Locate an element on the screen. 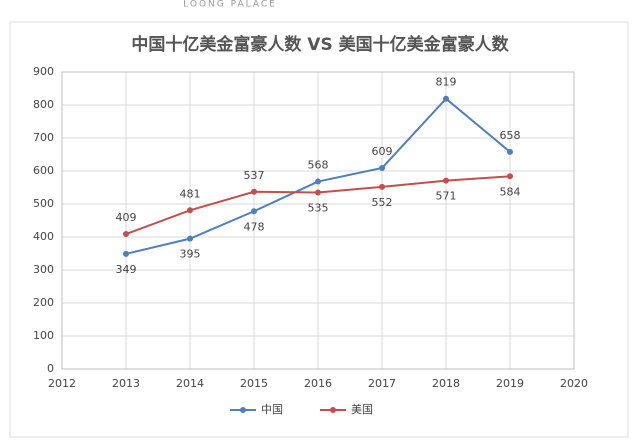 Image resolution: width=640 pixels, height=447 pixels. data-label: 537 is located at coordinates (254, 175).